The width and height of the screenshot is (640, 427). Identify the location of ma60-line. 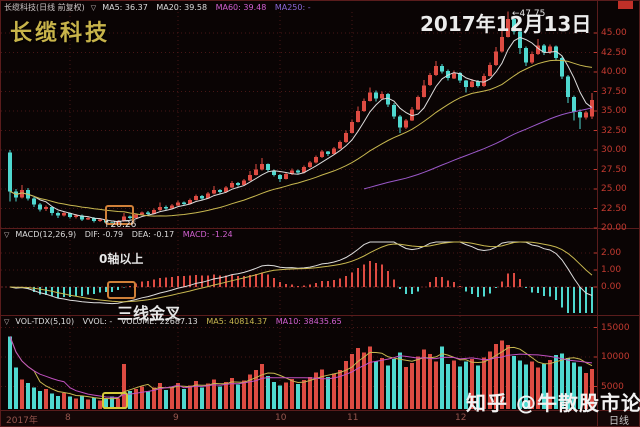
(478, 148).